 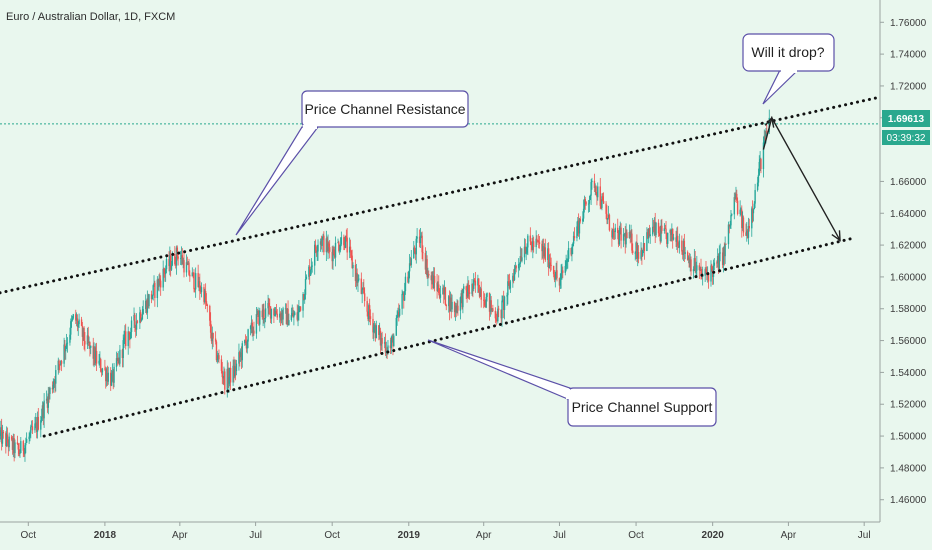 What do you see at coordinates (908, 500) in the screenshot?
I see `y-tick-label: 1.46000` at bounding box center [908, 500].